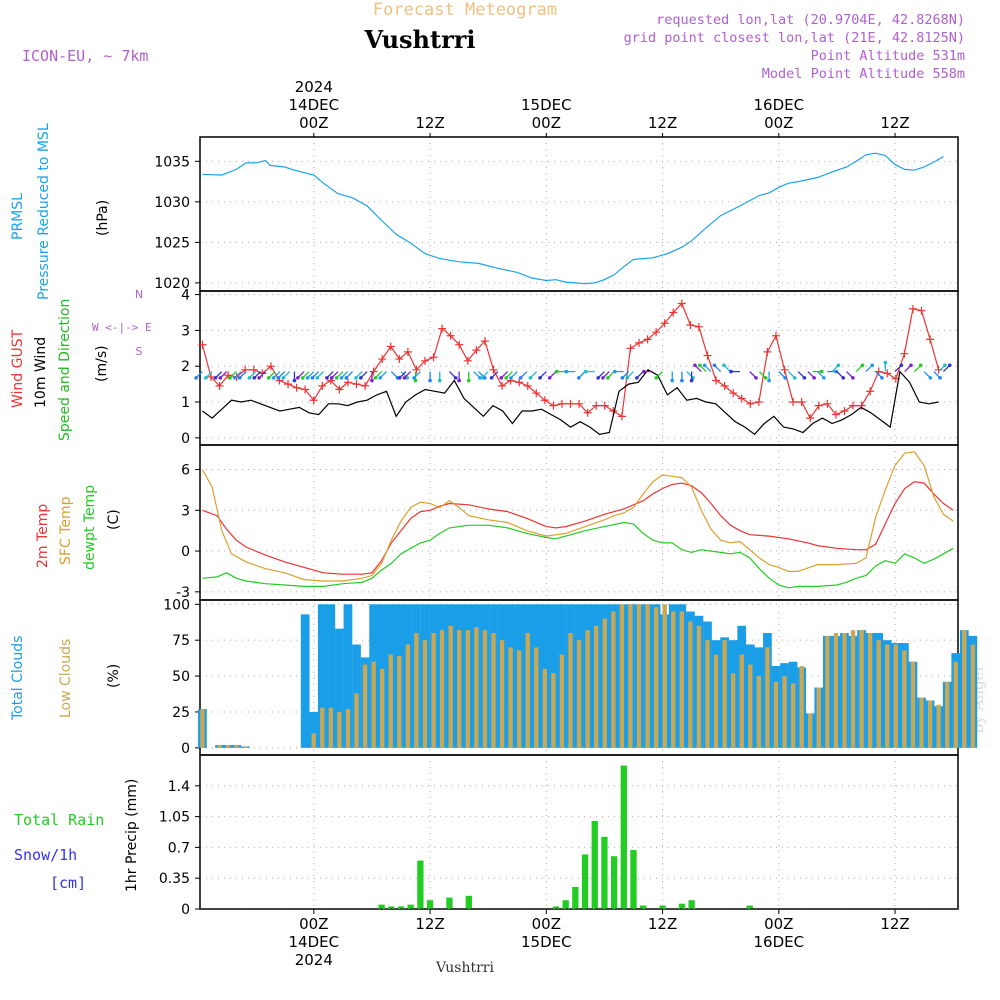 Image resolution: width=1000 pixels, height=1000 pixels. I want to click on x-tick-label-bottom: 2024, so click(314, 960).